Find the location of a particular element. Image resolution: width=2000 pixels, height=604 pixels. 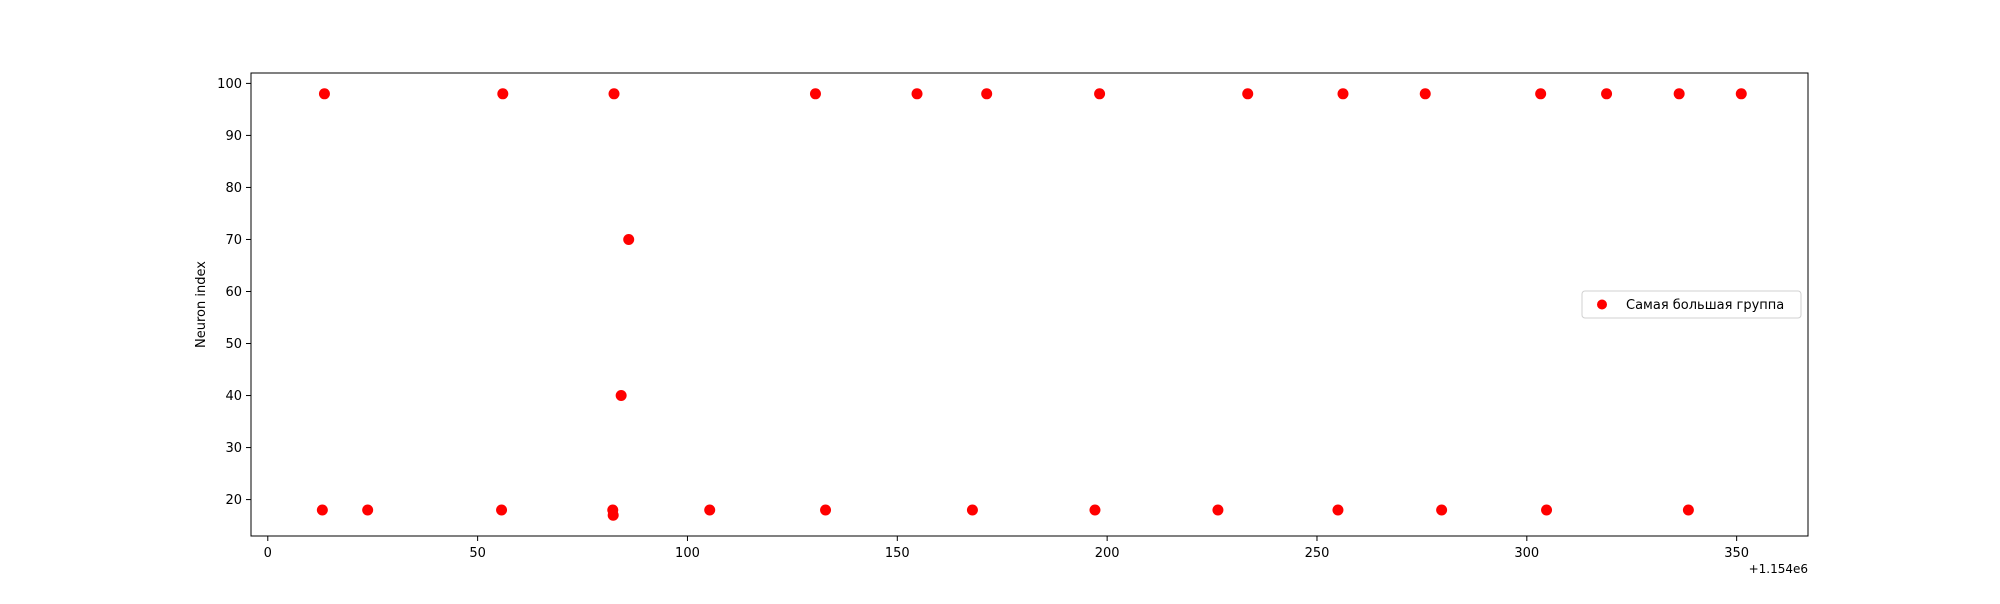

x-tick-label: 0 is located at coordinates (268, 553).